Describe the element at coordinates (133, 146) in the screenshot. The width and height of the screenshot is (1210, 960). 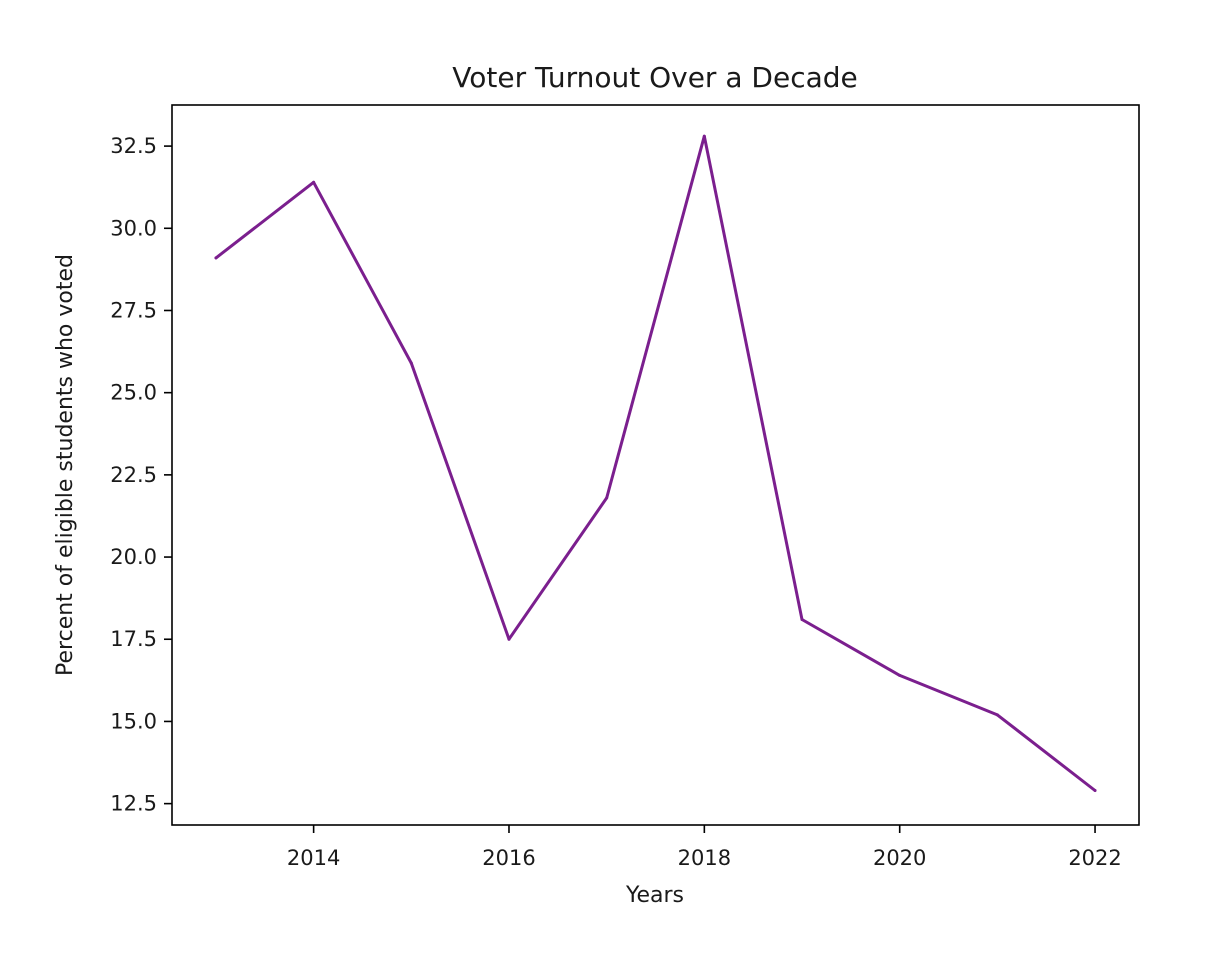
I see `y-tick-label: 32.5` at that location.